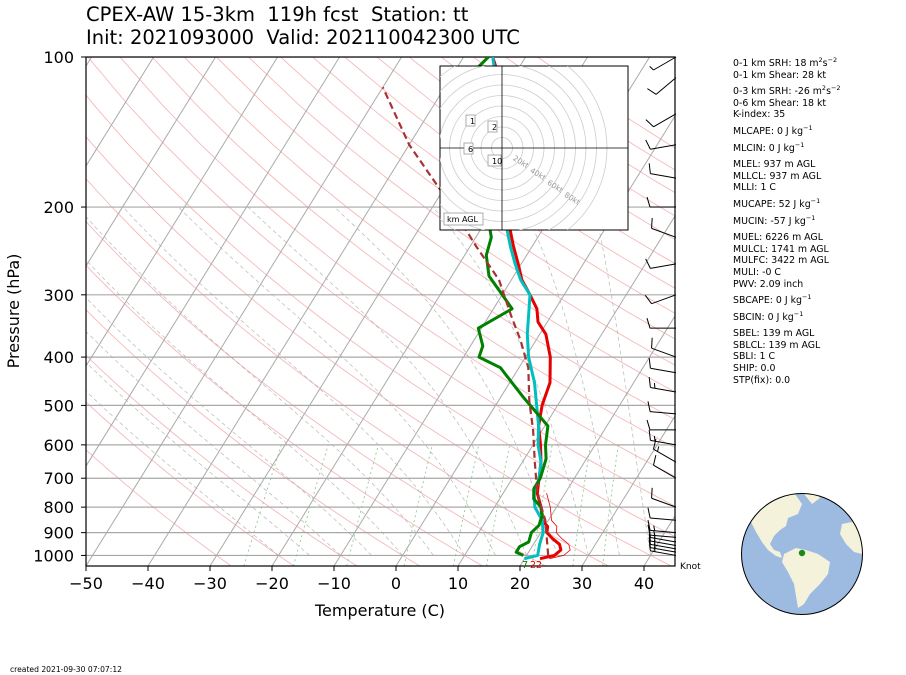  What do you see at coordinates (396, 583) in the screenshot?
I see `x-tick-label: 0` at bounding box center [396, 583].